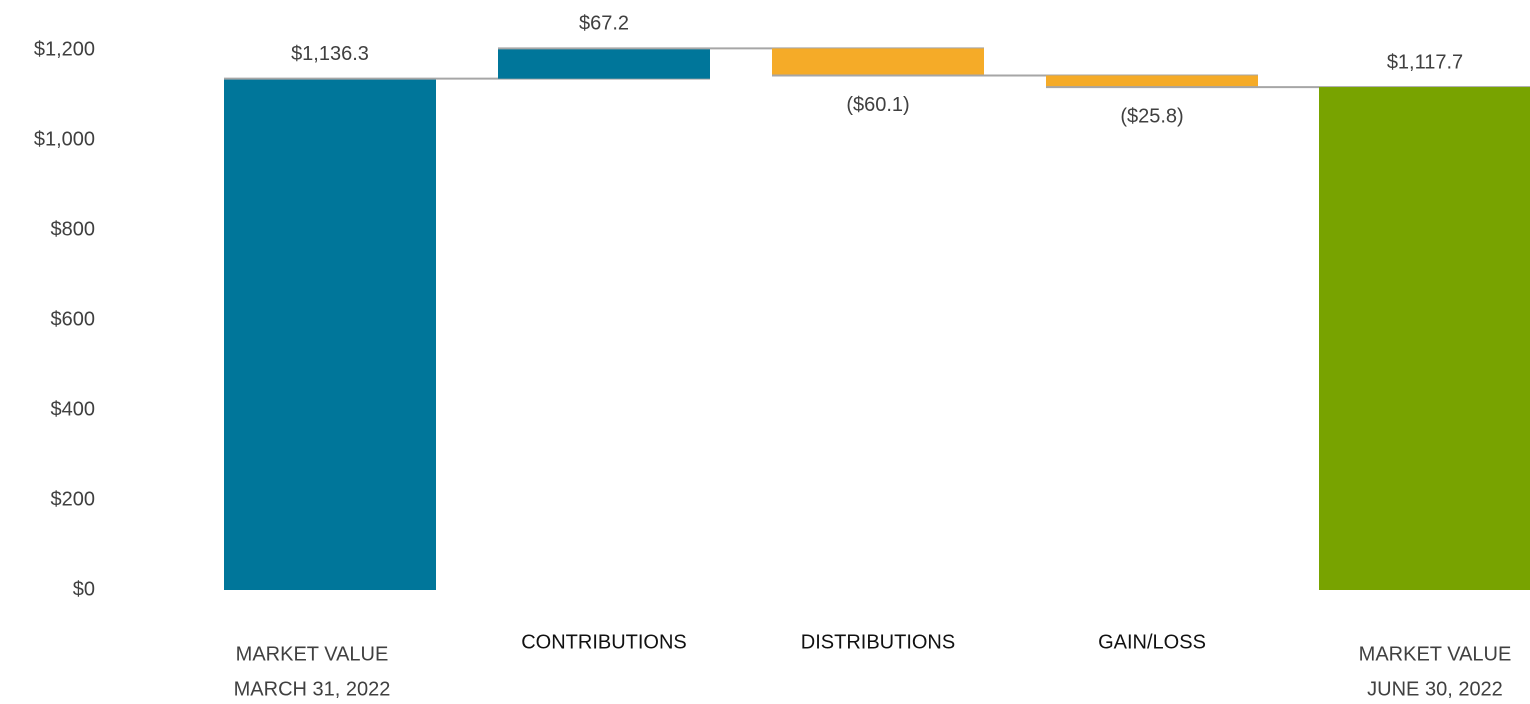  Describe the element at coordinates (877, 105) in the screenshot. I see `data-label: ($60.1)` at that location.